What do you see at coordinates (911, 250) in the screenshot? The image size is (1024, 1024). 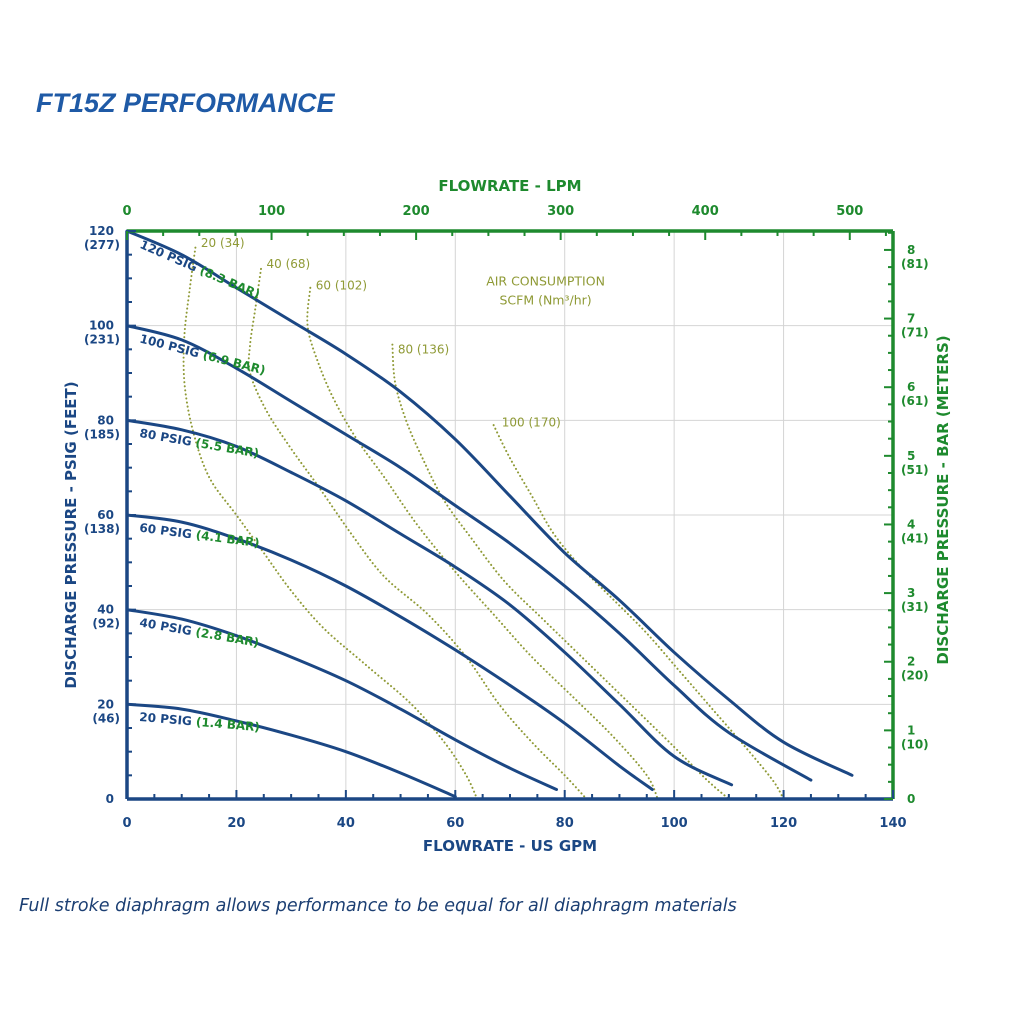 I see `y2-tick-label: 8` at bounding box center [911, 250].